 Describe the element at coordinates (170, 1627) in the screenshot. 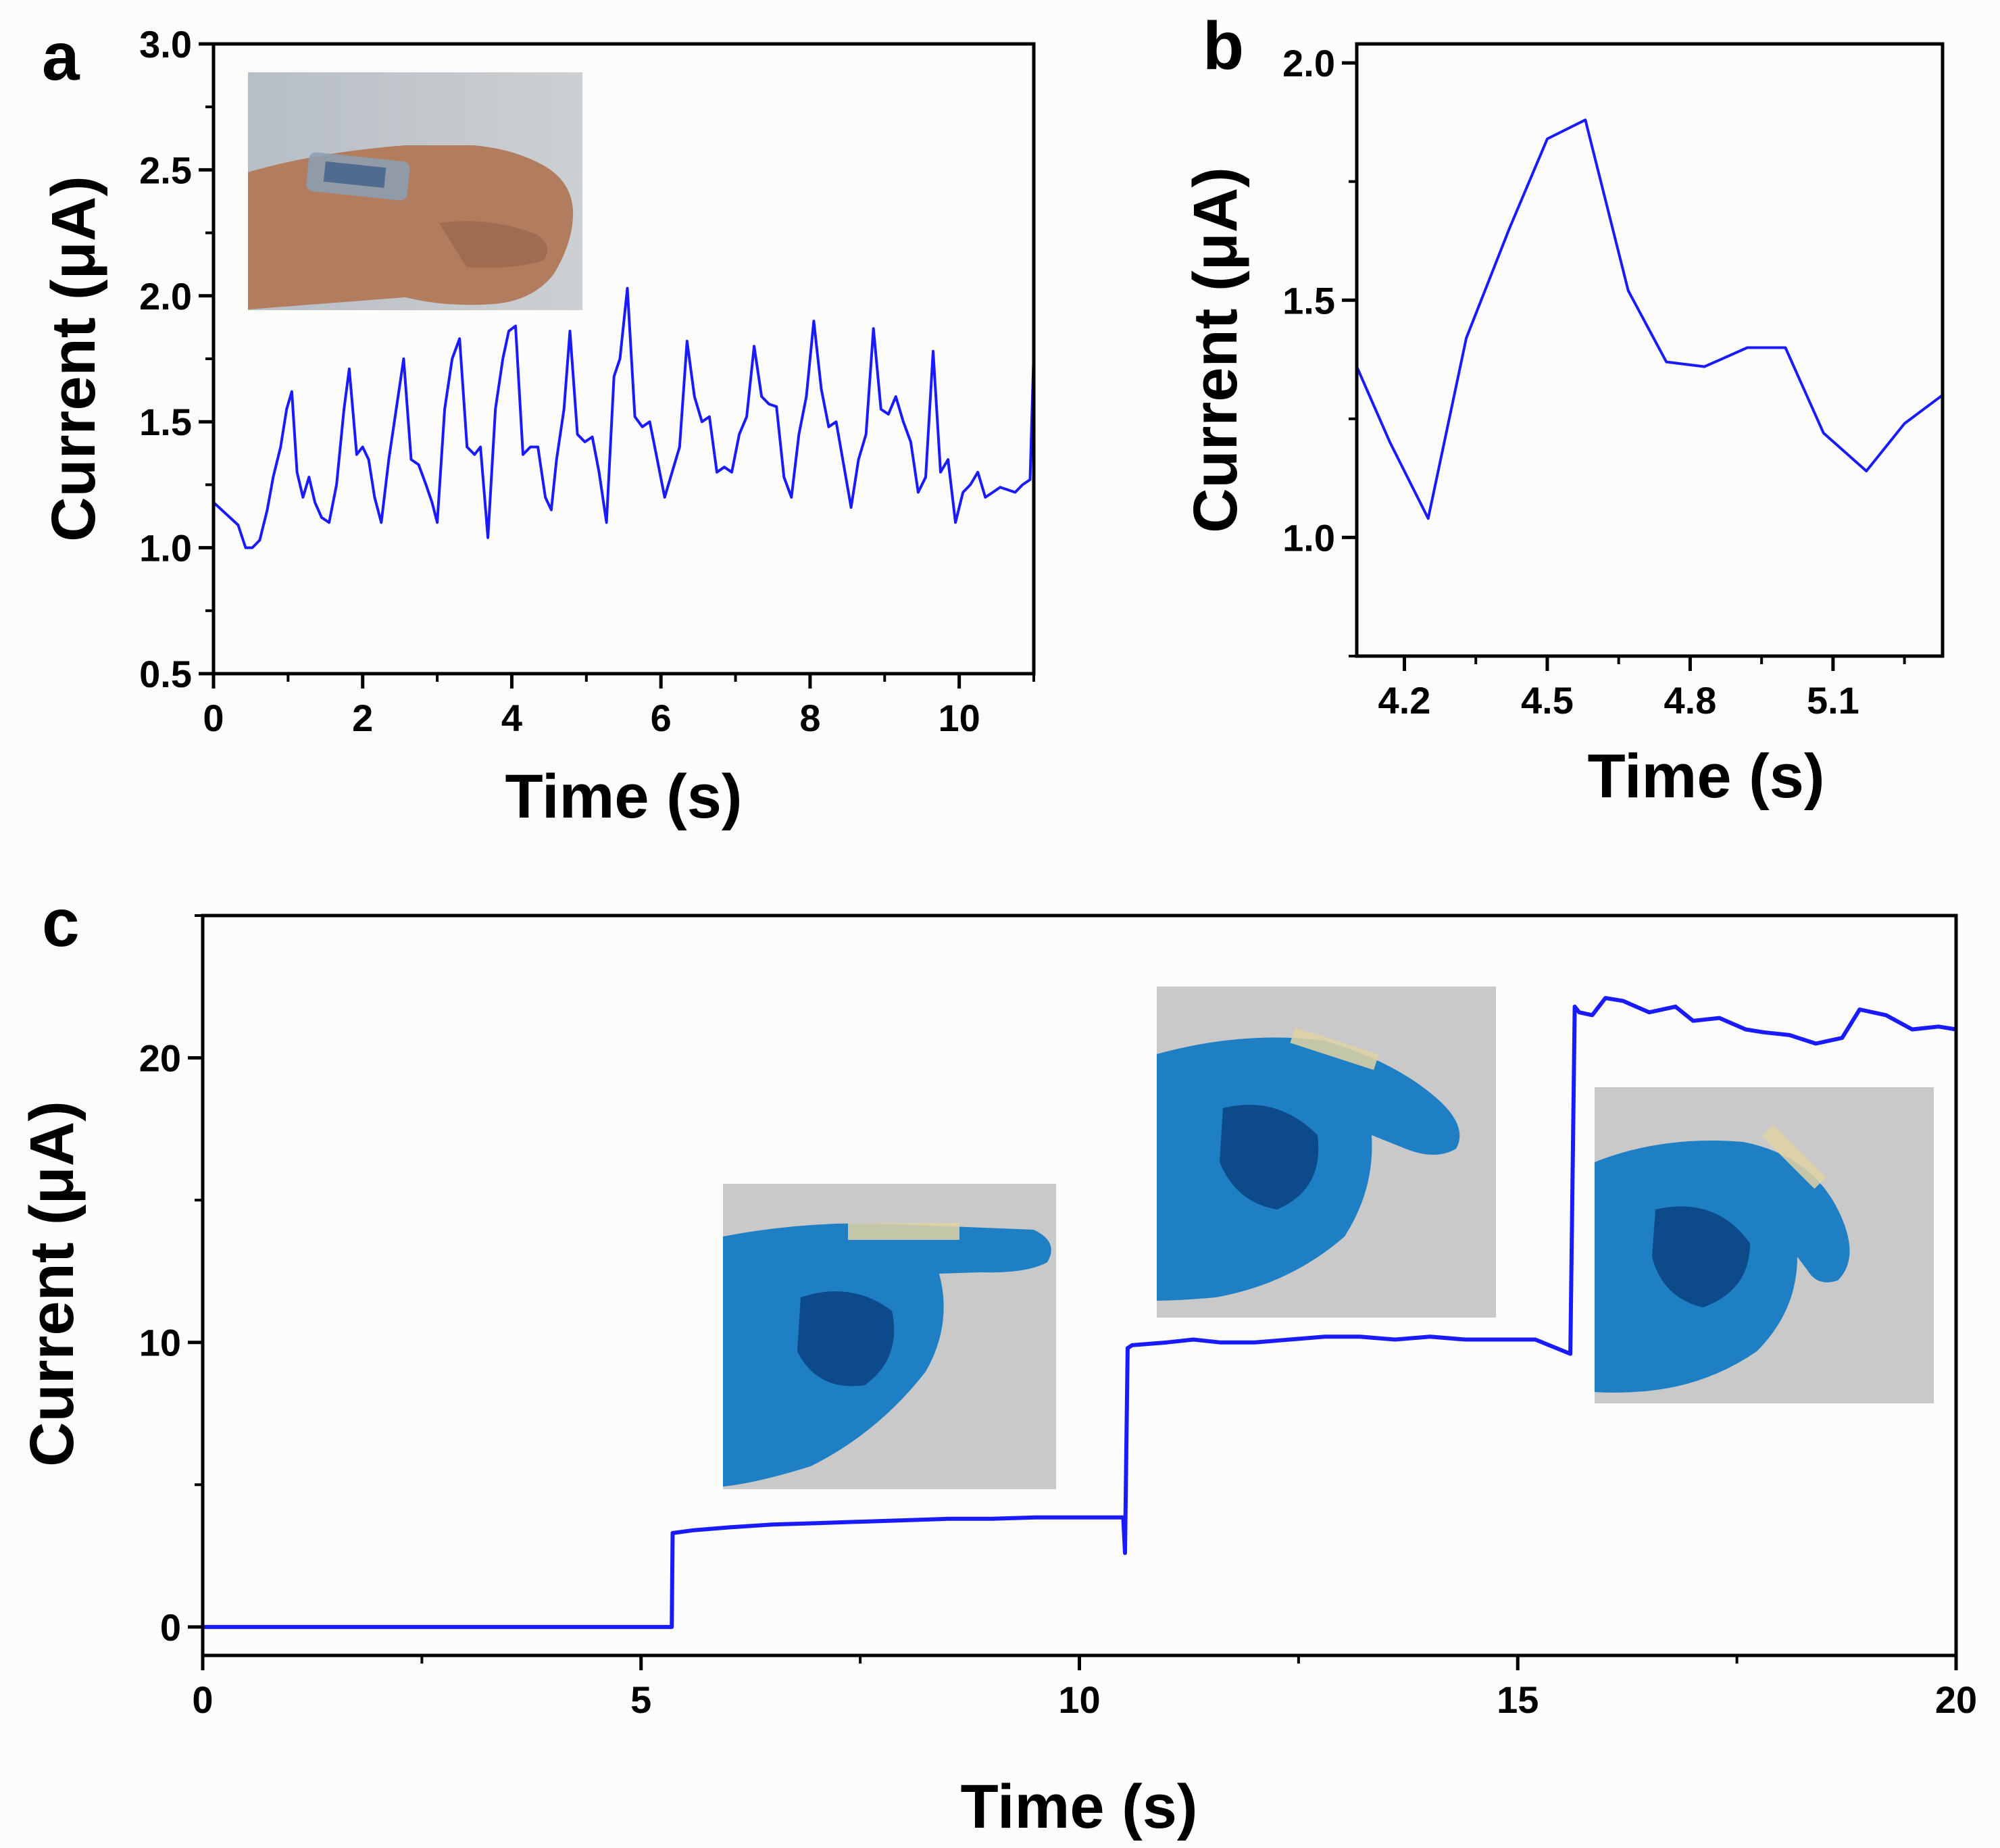

I see `y-tick-label: 0` at that location.